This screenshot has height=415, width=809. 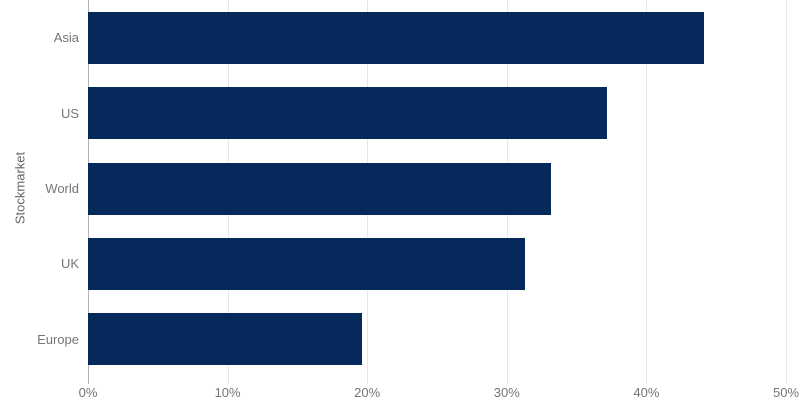 I want to click on category-label: Asia, so click(x=66, y=38).